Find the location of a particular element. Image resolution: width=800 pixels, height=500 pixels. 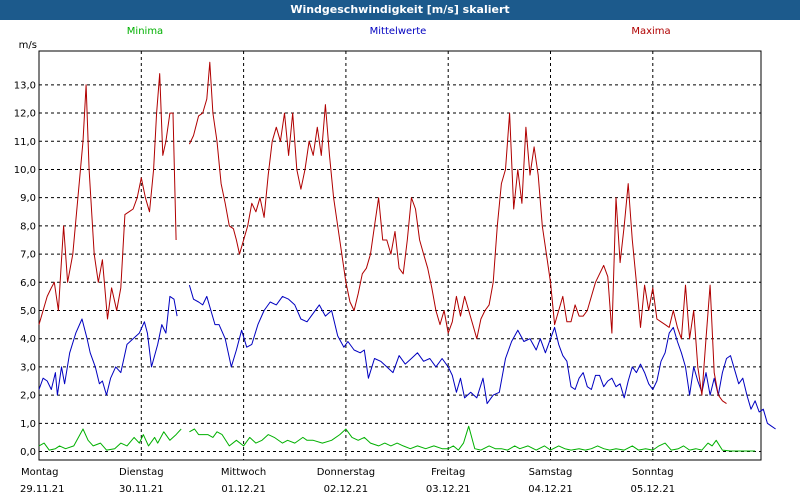

y-tick-label: 5,0 is located at coordinates (28, 311).